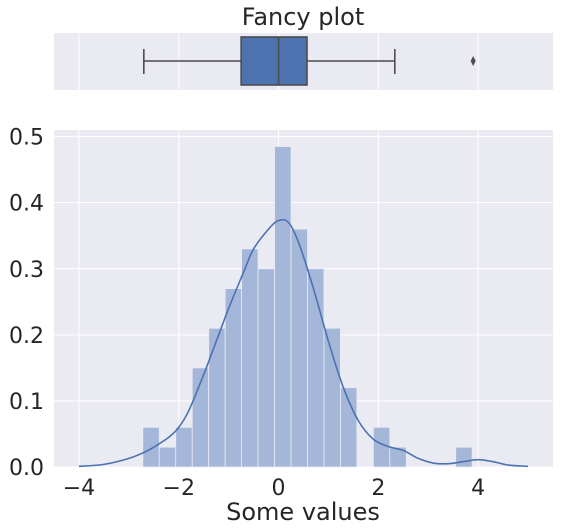  I want to click on x-tick-label: 0, so click(279, 488).